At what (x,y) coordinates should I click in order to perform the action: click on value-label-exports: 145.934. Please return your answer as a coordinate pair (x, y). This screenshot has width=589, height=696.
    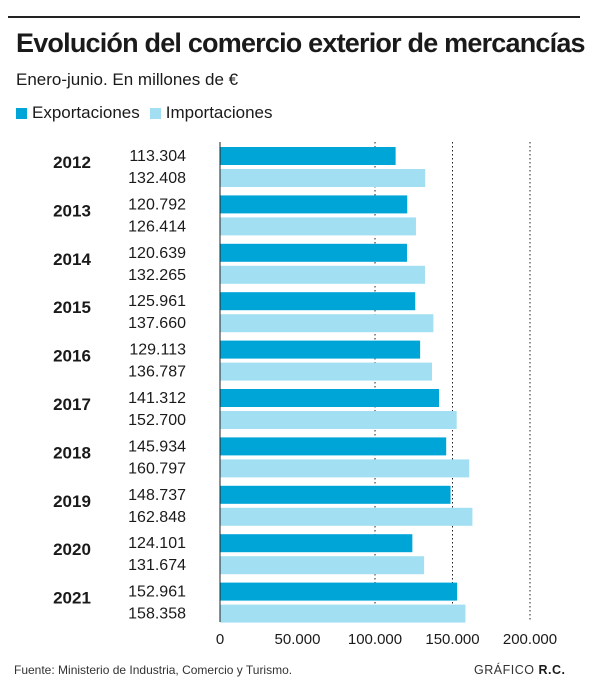
    Looking at the image, I should click on (157, 446).